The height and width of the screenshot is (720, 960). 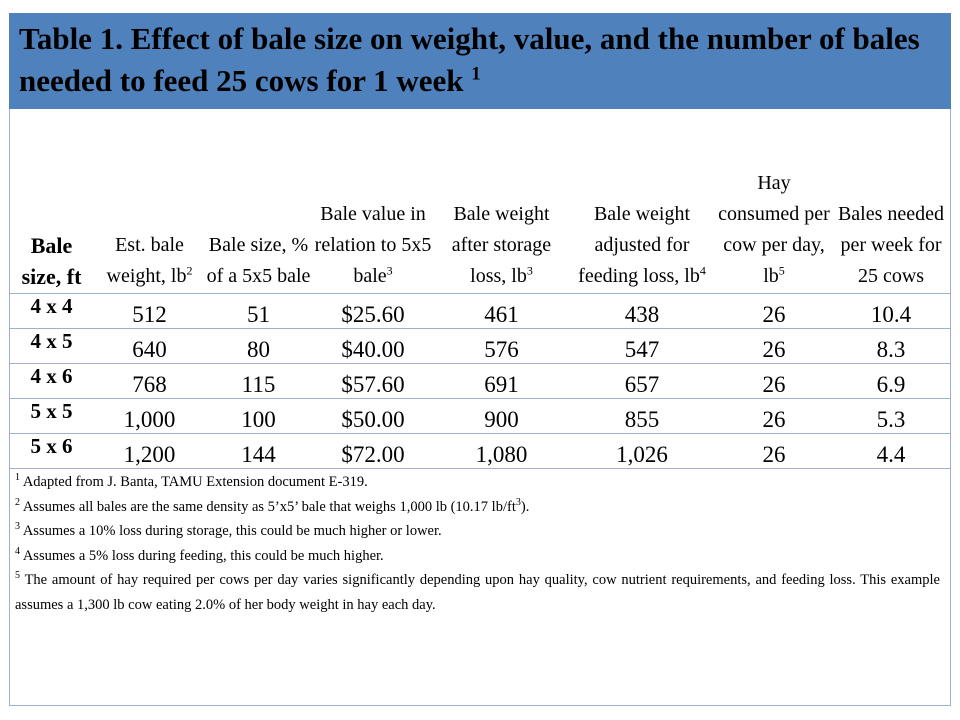 What do you see at coordinates (373, 416) in the screenshot?
I see `table-cell: $50.00` at bounding box center [373, 416].